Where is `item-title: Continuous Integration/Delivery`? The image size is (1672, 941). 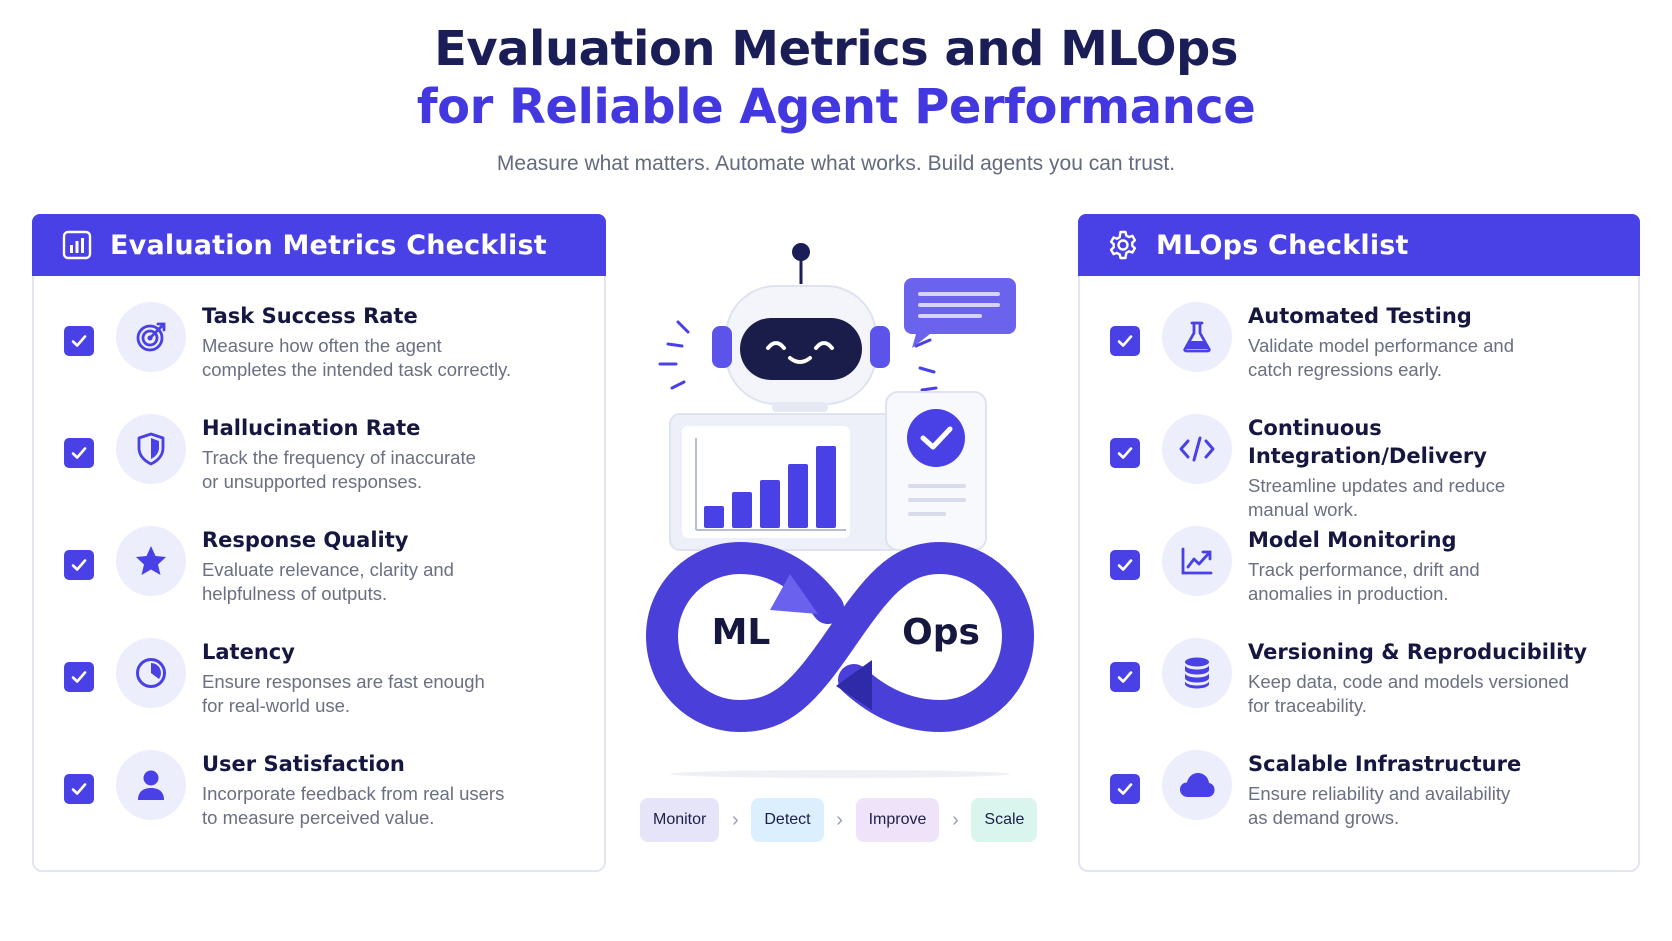 item-title: Continuous Integration/Delivery is located at coordinates (1367, 442).